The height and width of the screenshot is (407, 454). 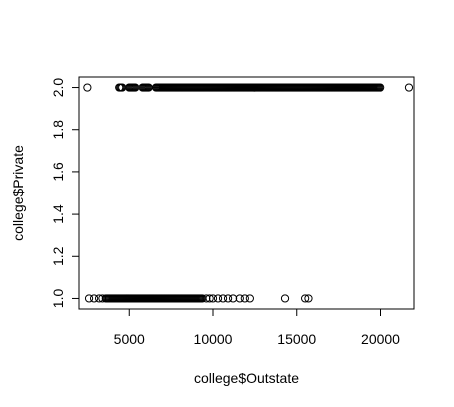 I want to click on y-tick-label: 1.4, so click(x=58, y=214).